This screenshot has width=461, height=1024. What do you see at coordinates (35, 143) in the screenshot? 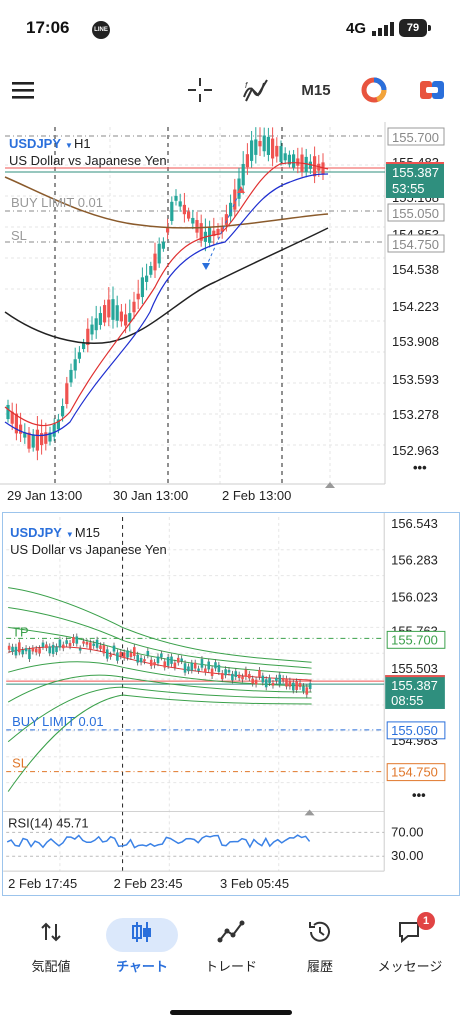
I see `h1-symbol: USDJPY` at bounding box center [35, 143].